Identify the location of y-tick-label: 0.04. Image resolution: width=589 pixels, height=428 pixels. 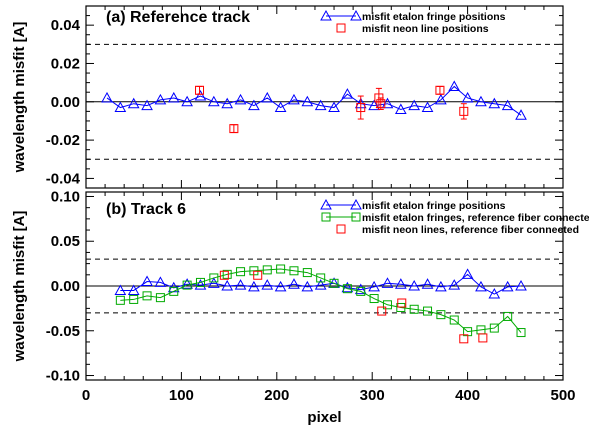
(66, 25).